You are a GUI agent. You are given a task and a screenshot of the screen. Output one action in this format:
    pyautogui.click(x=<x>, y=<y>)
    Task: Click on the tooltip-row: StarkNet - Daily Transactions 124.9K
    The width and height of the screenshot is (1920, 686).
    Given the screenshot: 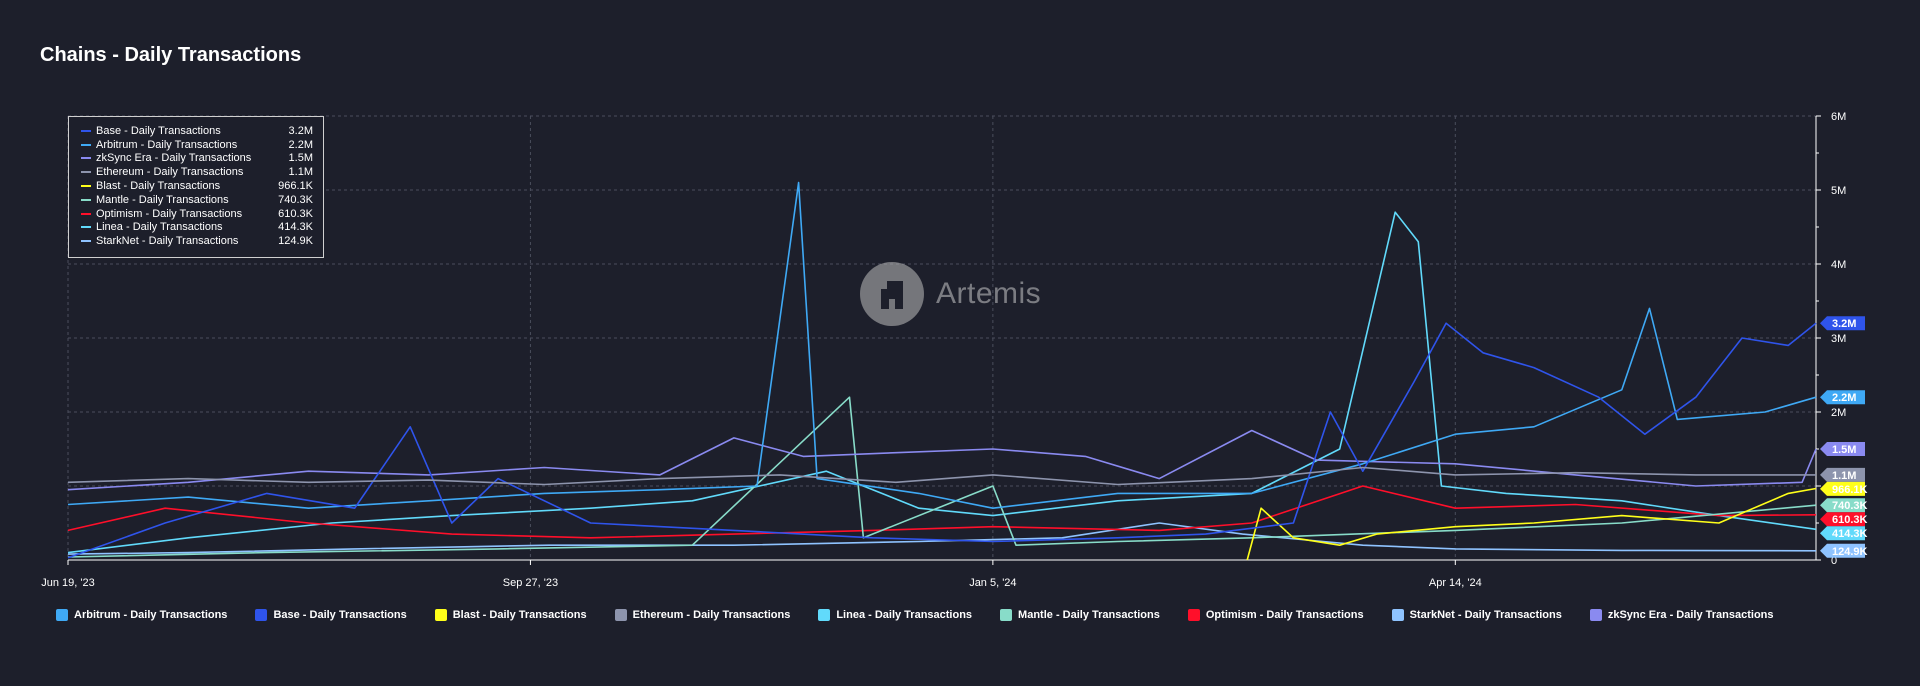 What is the action you would take?
    pyautogui.click(x=197, y=241)
    